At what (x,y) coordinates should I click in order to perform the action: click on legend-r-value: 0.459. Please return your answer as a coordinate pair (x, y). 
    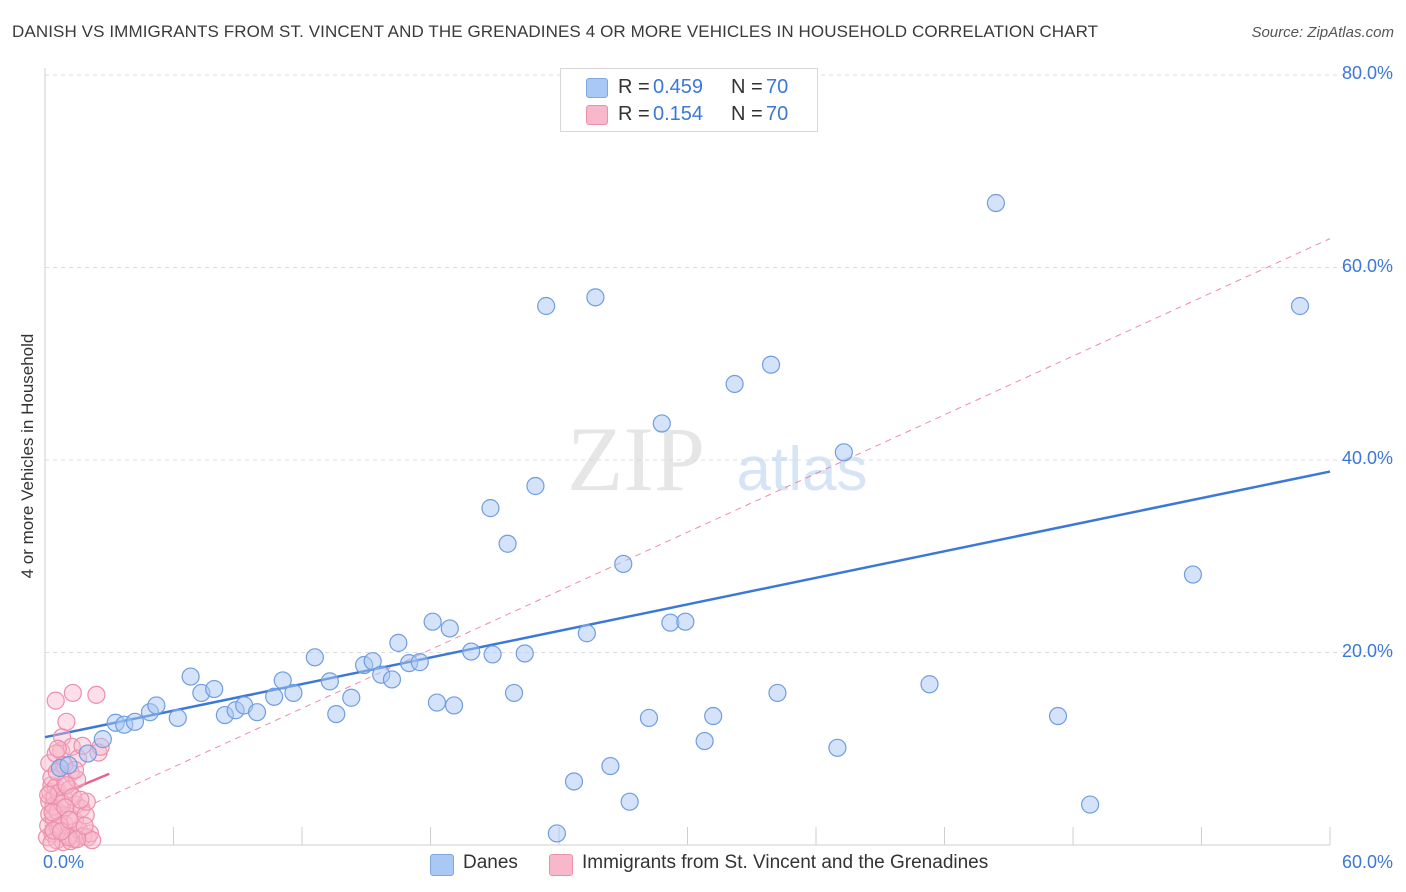
    Looking at the image, I should click on (678, 87).